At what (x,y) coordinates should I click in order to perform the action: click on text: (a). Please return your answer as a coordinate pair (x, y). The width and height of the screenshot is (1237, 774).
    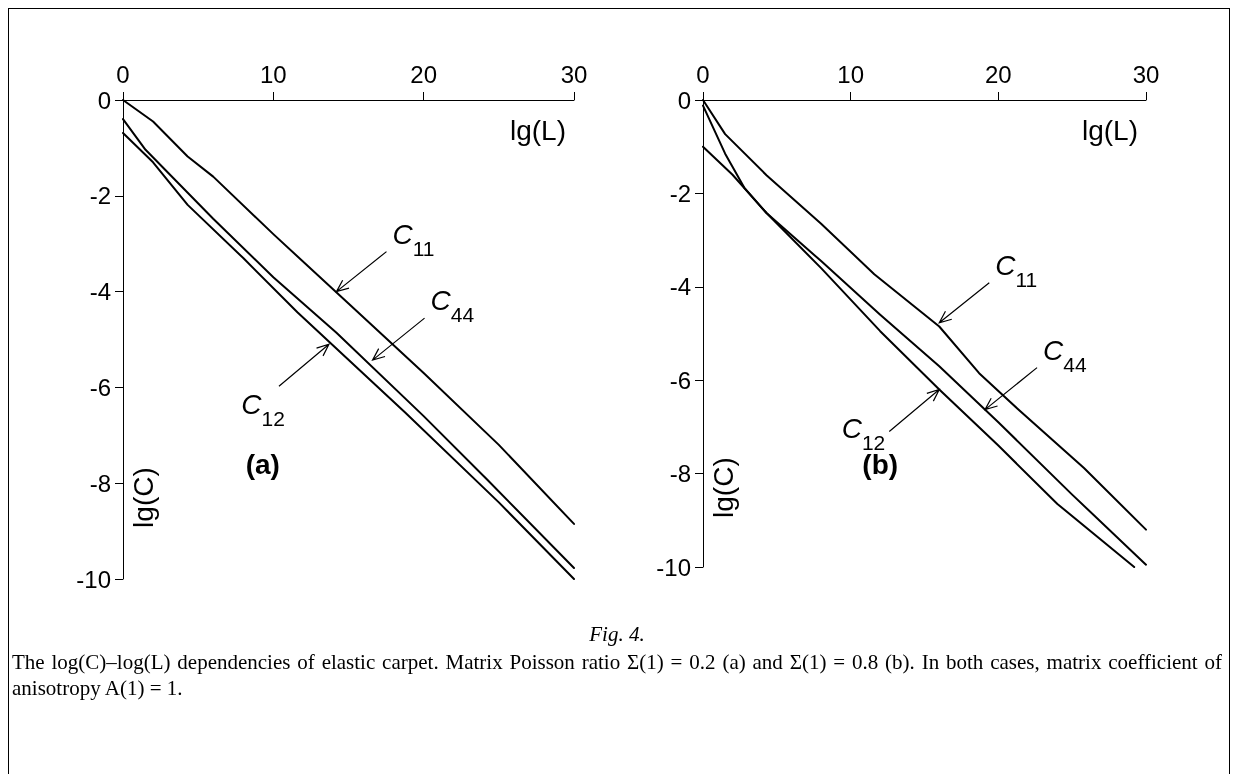
    Looking at the image, I should click on (262, 464).